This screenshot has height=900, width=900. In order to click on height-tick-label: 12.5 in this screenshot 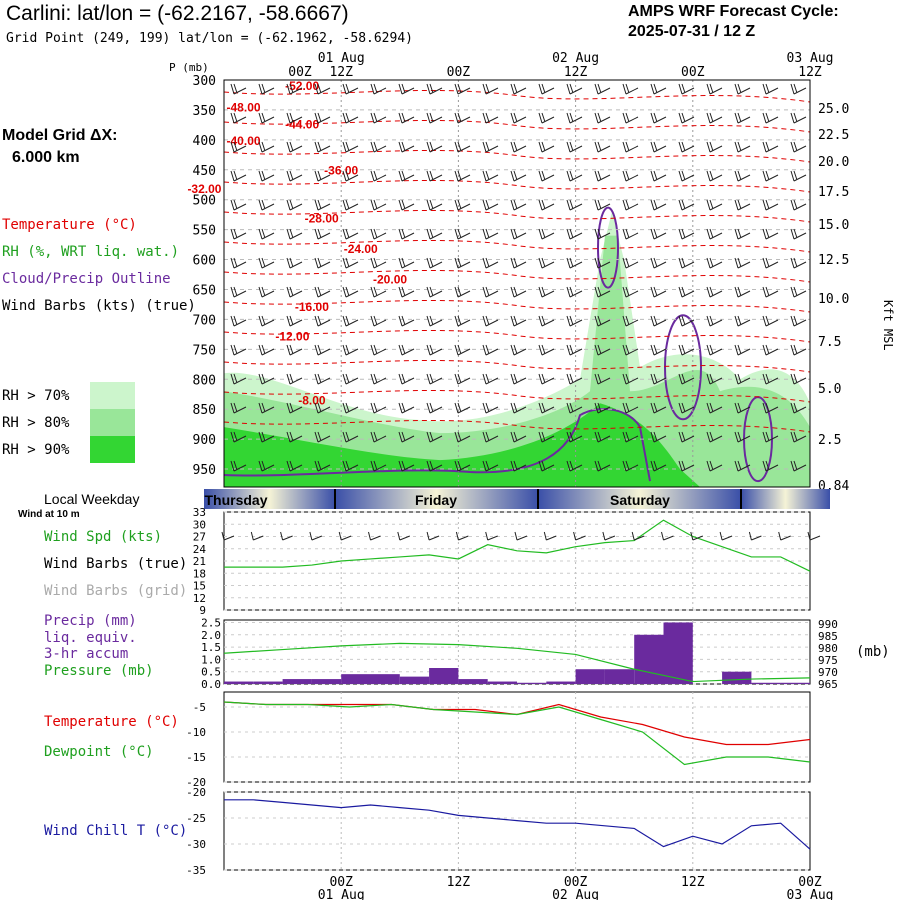, I will do `click(833, 260)`.